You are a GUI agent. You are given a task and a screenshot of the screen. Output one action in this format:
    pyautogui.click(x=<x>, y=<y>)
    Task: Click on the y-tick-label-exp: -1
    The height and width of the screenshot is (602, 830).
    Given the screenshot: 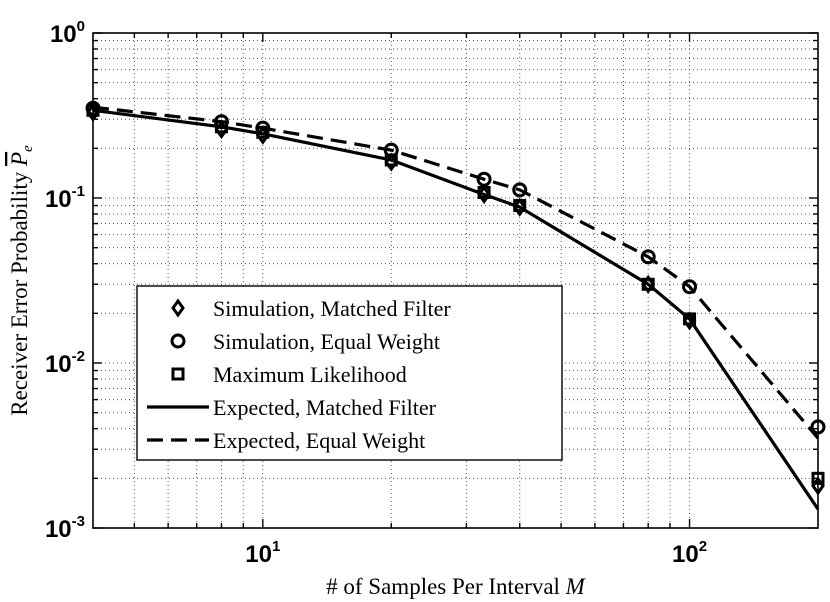 What is the action you would take?
    pyautogui.click(x=78, y=191)
    